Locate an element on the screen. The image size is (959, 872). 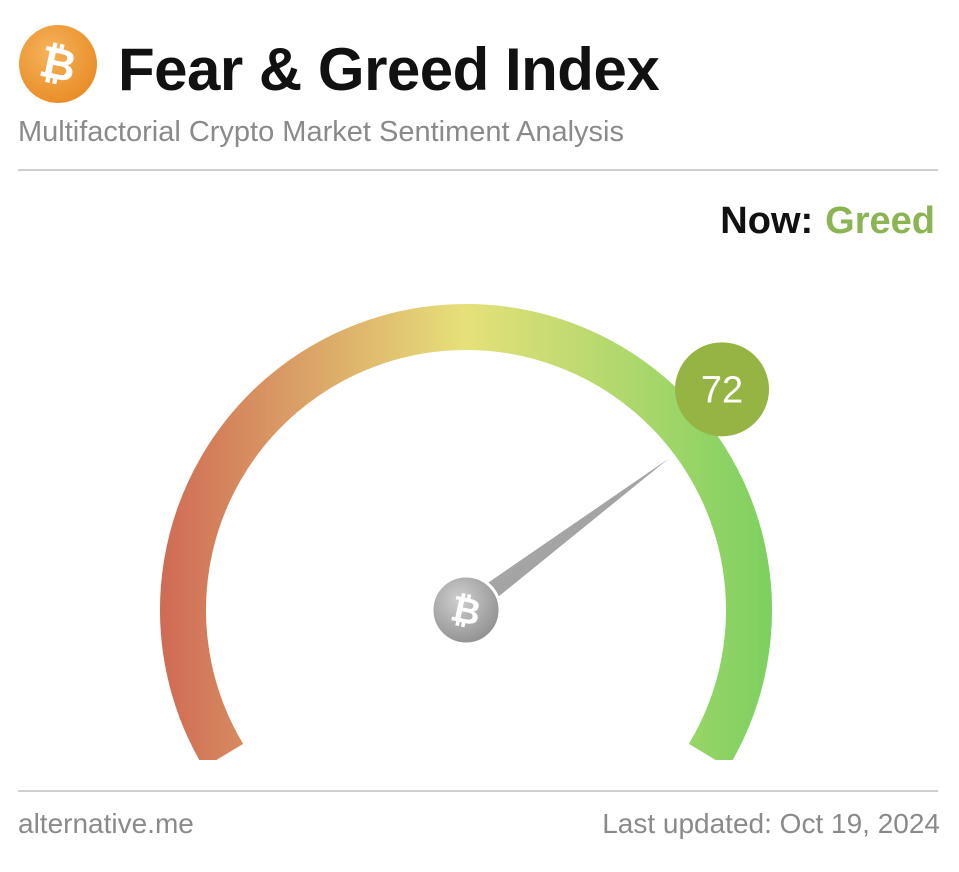
gauge-needle is located at coordinates (564, 538).